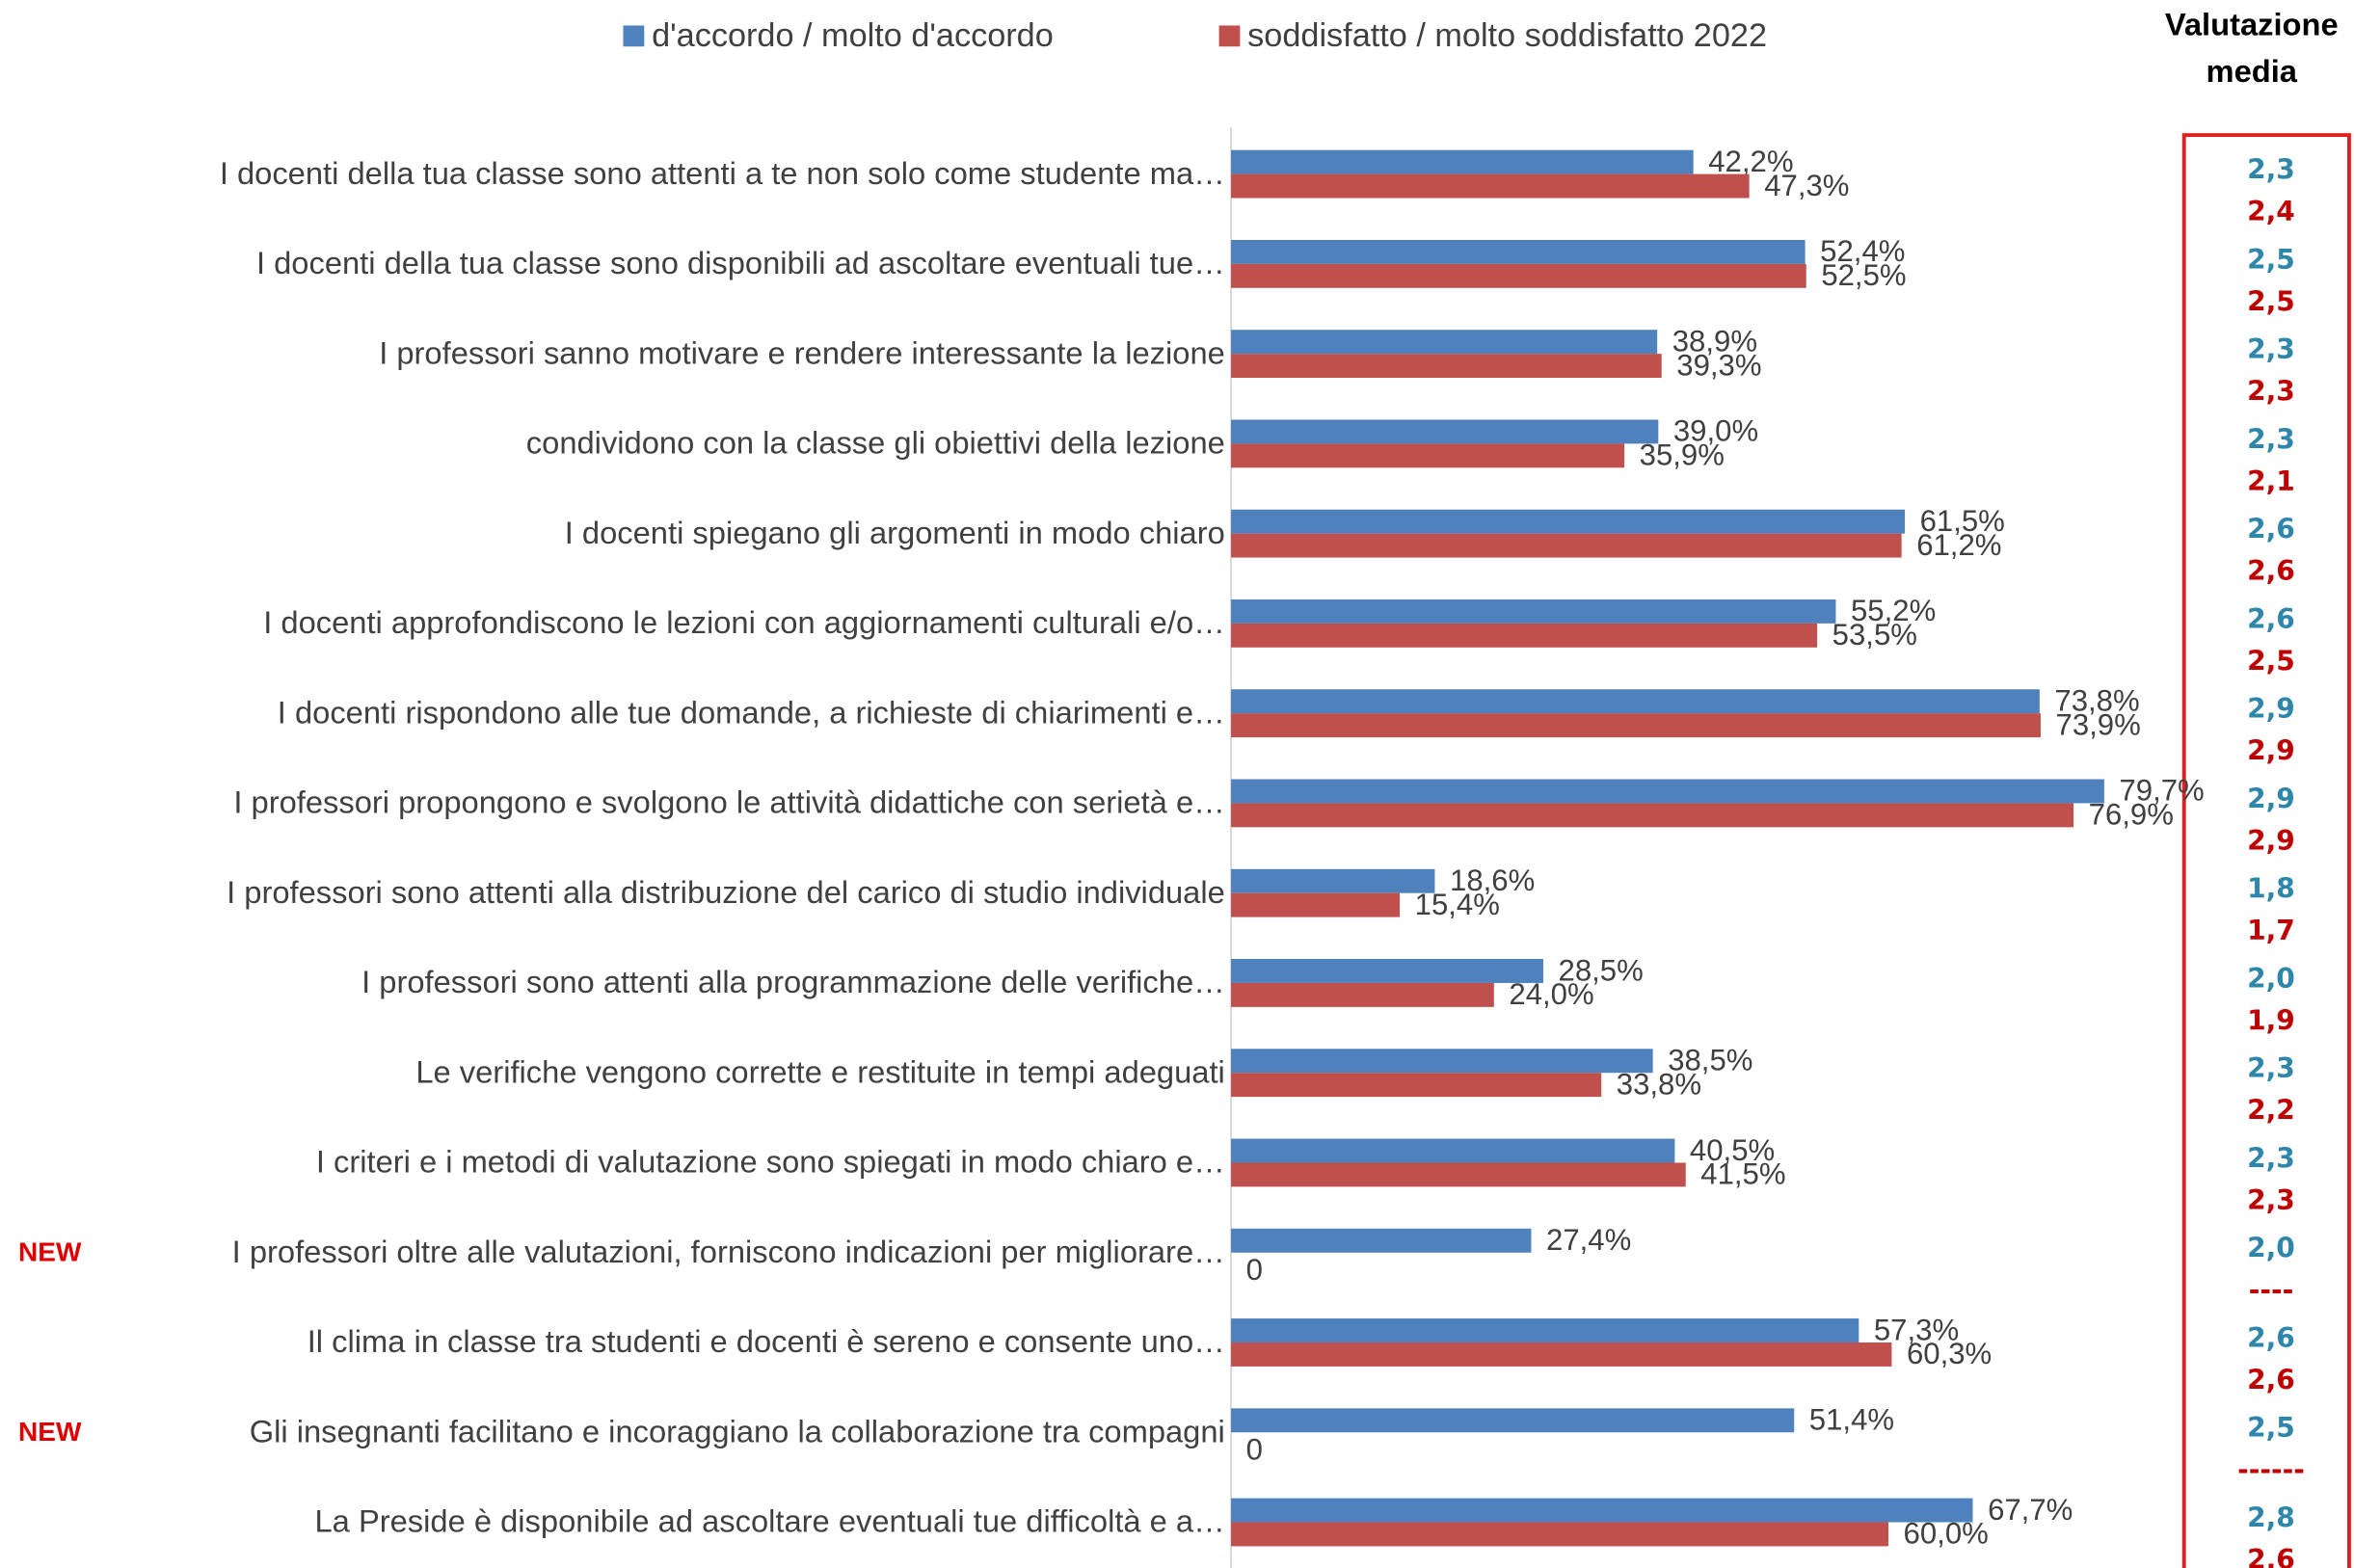 Image resolution: width=2354 pixels, height=1568 pixels. What do you see at coordinates (2097, 700) in the screenshot?
I see `value-label: 73,8%` at bounding box center [2097, 700].